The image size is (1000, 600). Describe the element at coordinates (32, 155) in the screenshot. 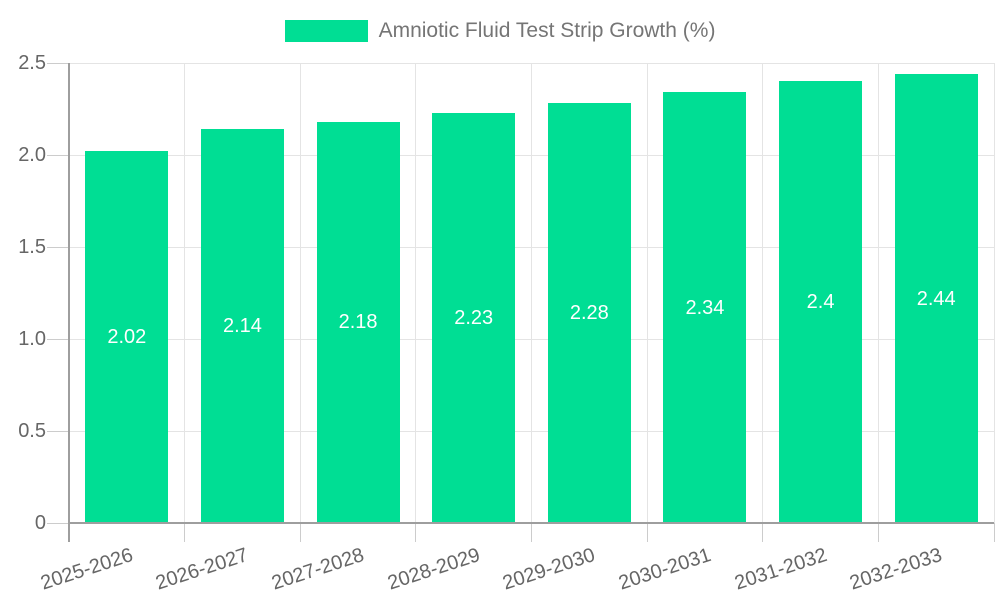

I see `y-axis-tick-label: 2.0` at that location.